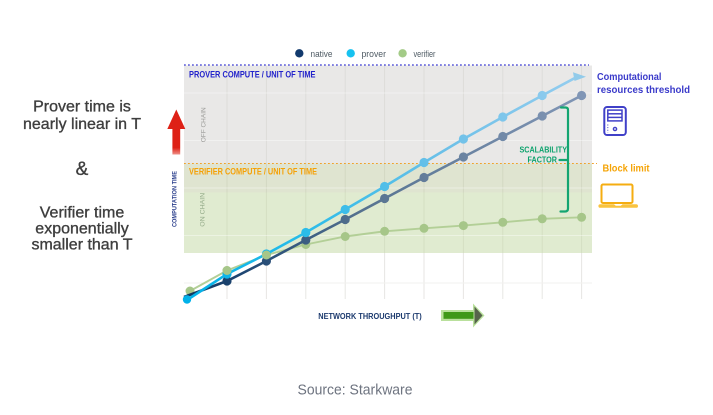 The image size is (713, 415). Describe the element at coordinates (543, 160) in the screenshot. I see `svg-text: FACTOR` at that location.